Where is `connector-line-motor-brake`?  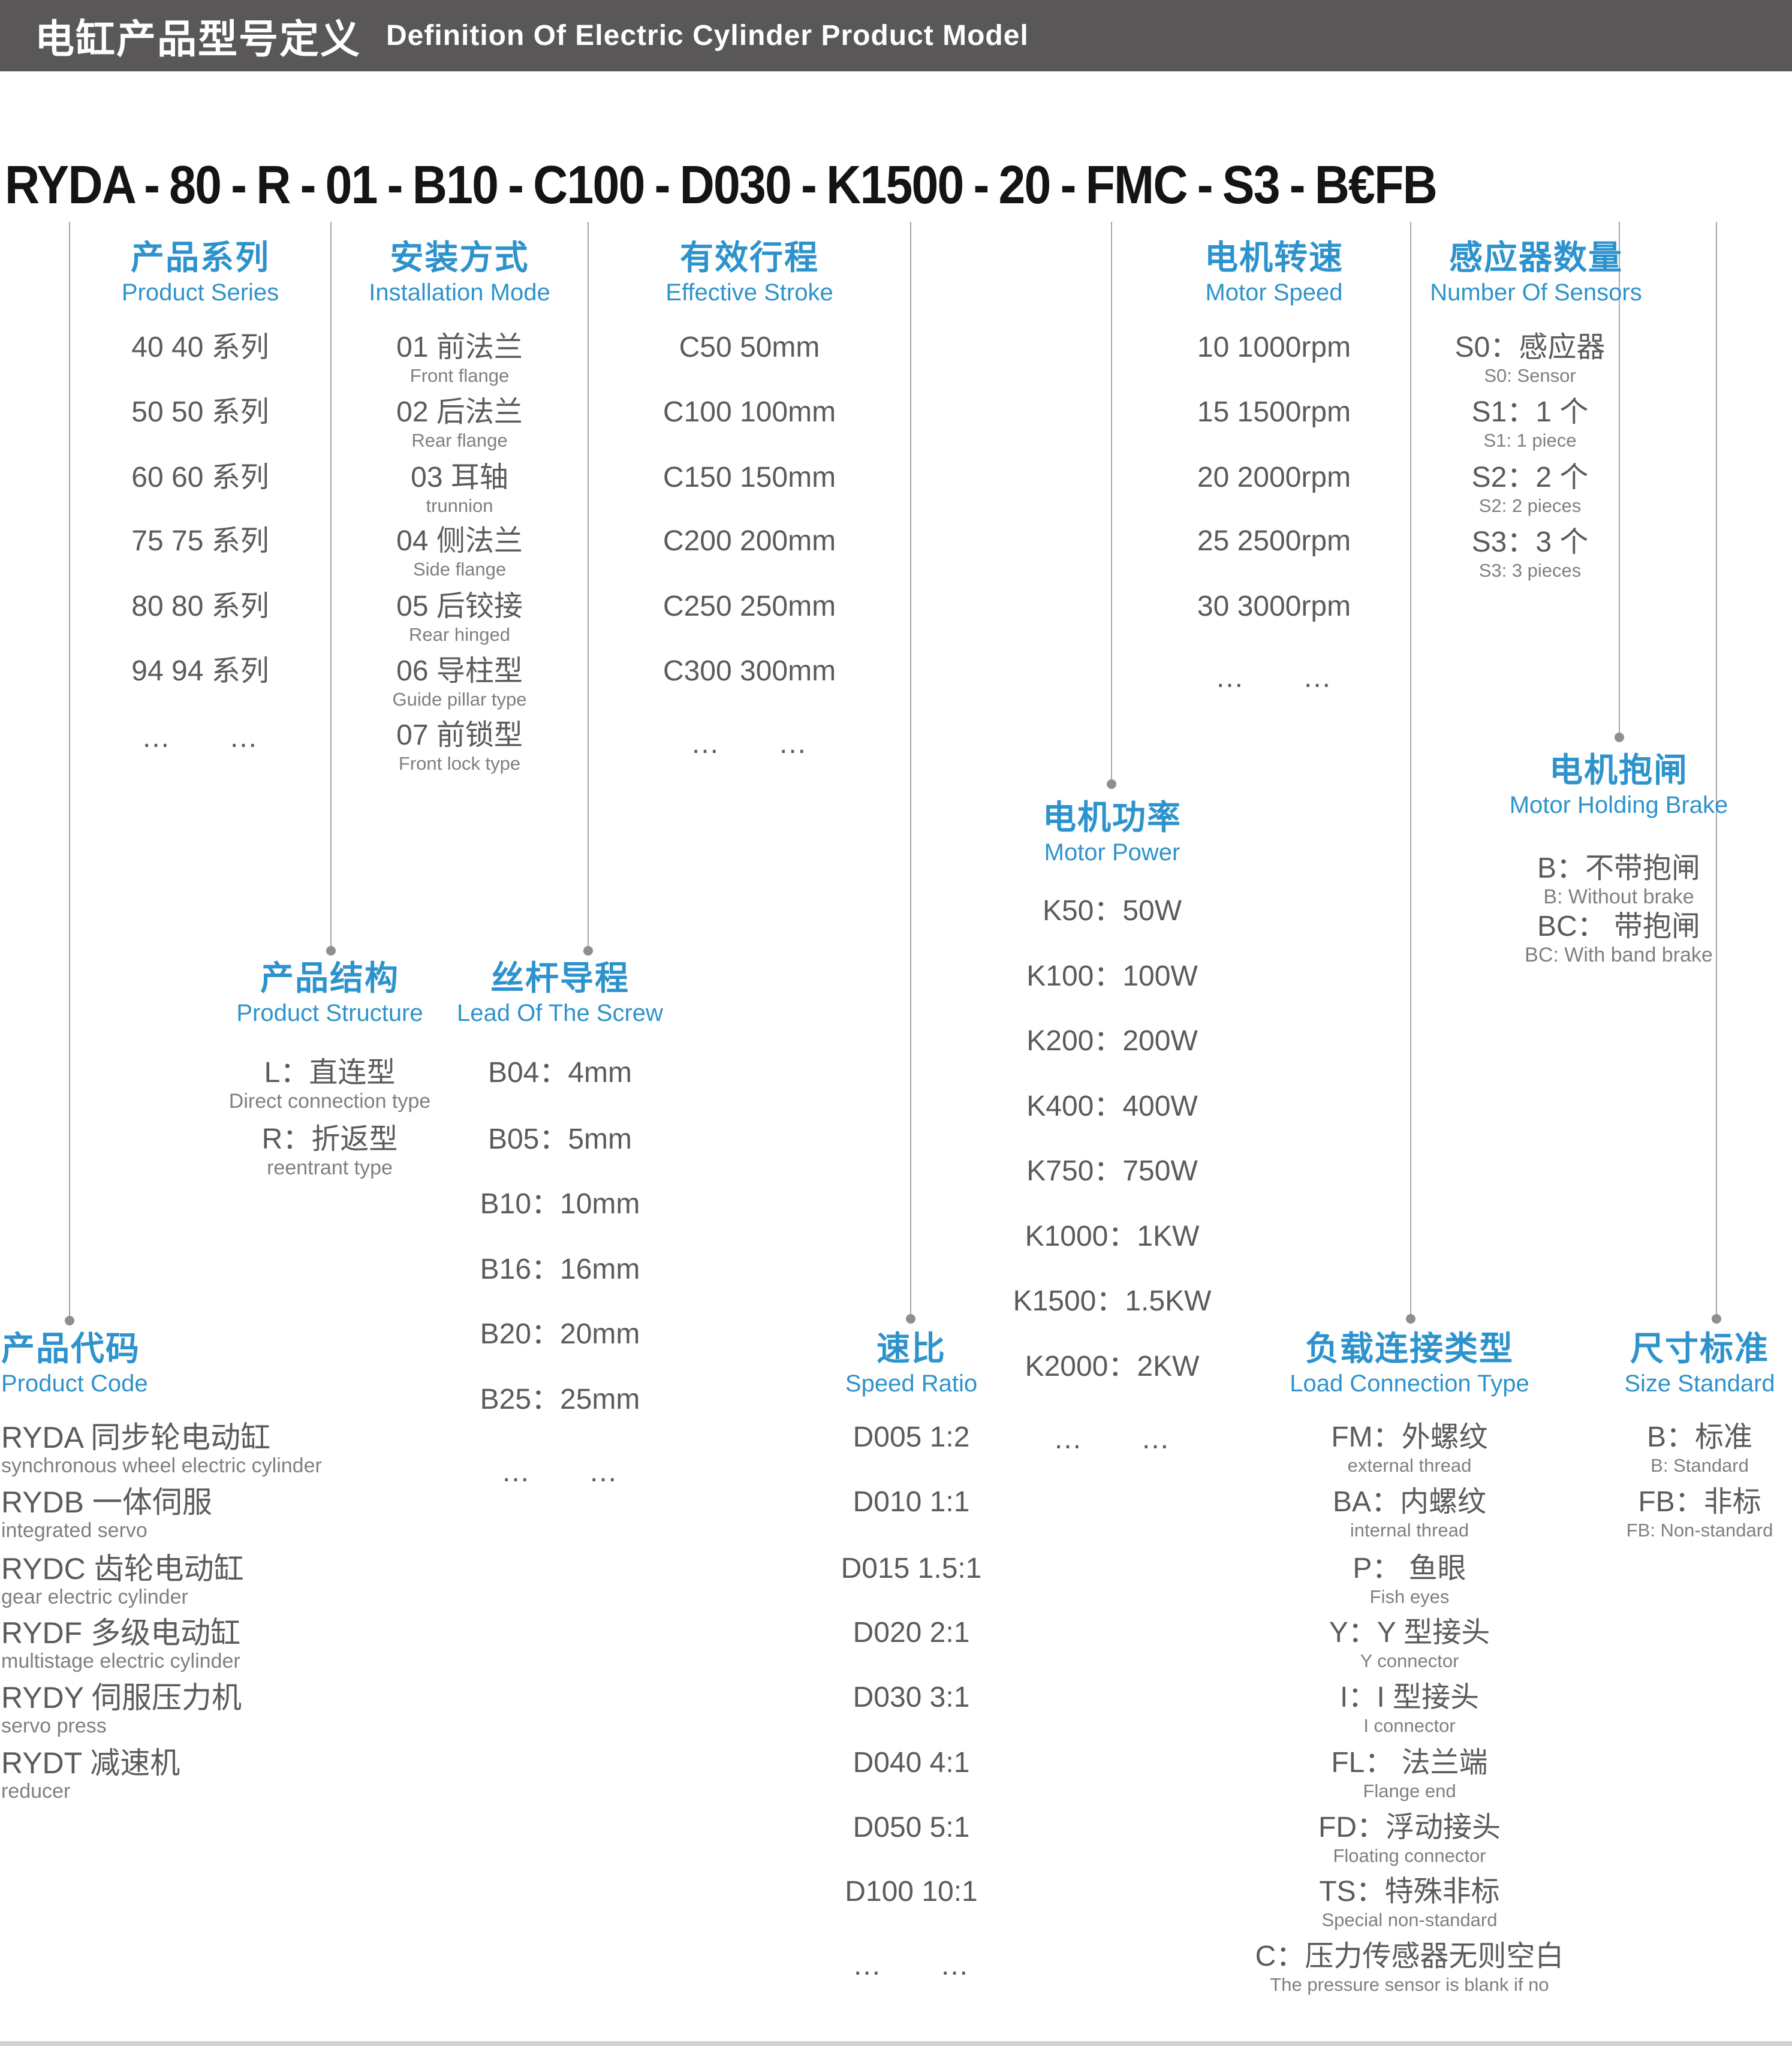 connector-line-motor-brake is located at coordinates (1619, 478).